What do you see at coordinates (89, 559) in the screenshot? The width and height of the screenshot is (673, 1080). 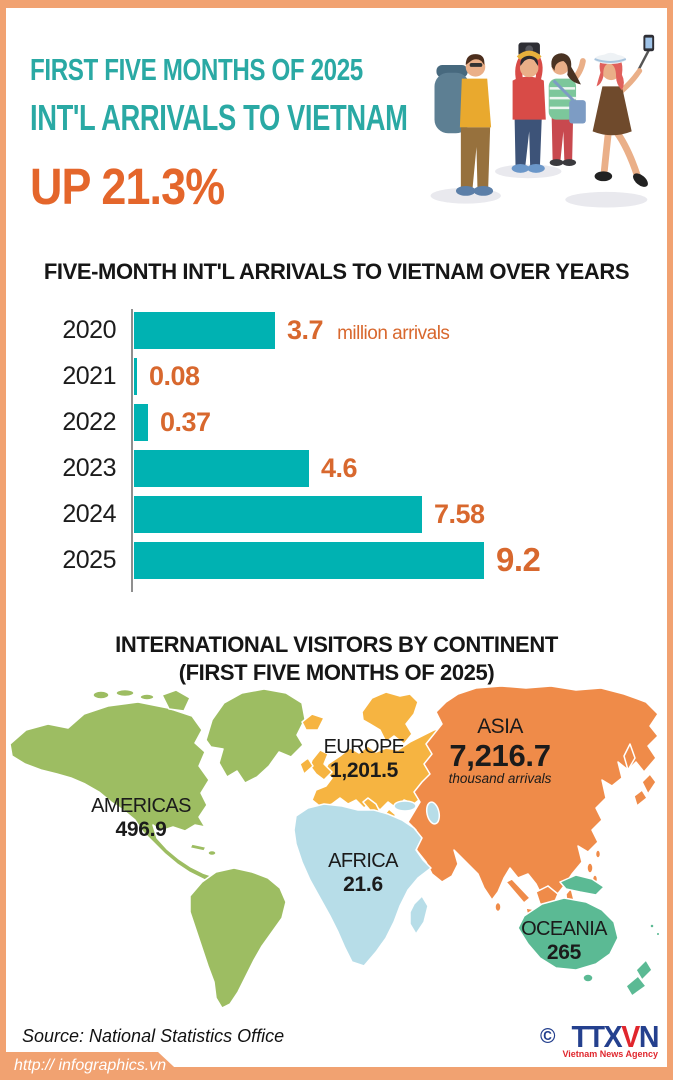 I see `bar-year-label: 2025` at bounding box center [89, 559].